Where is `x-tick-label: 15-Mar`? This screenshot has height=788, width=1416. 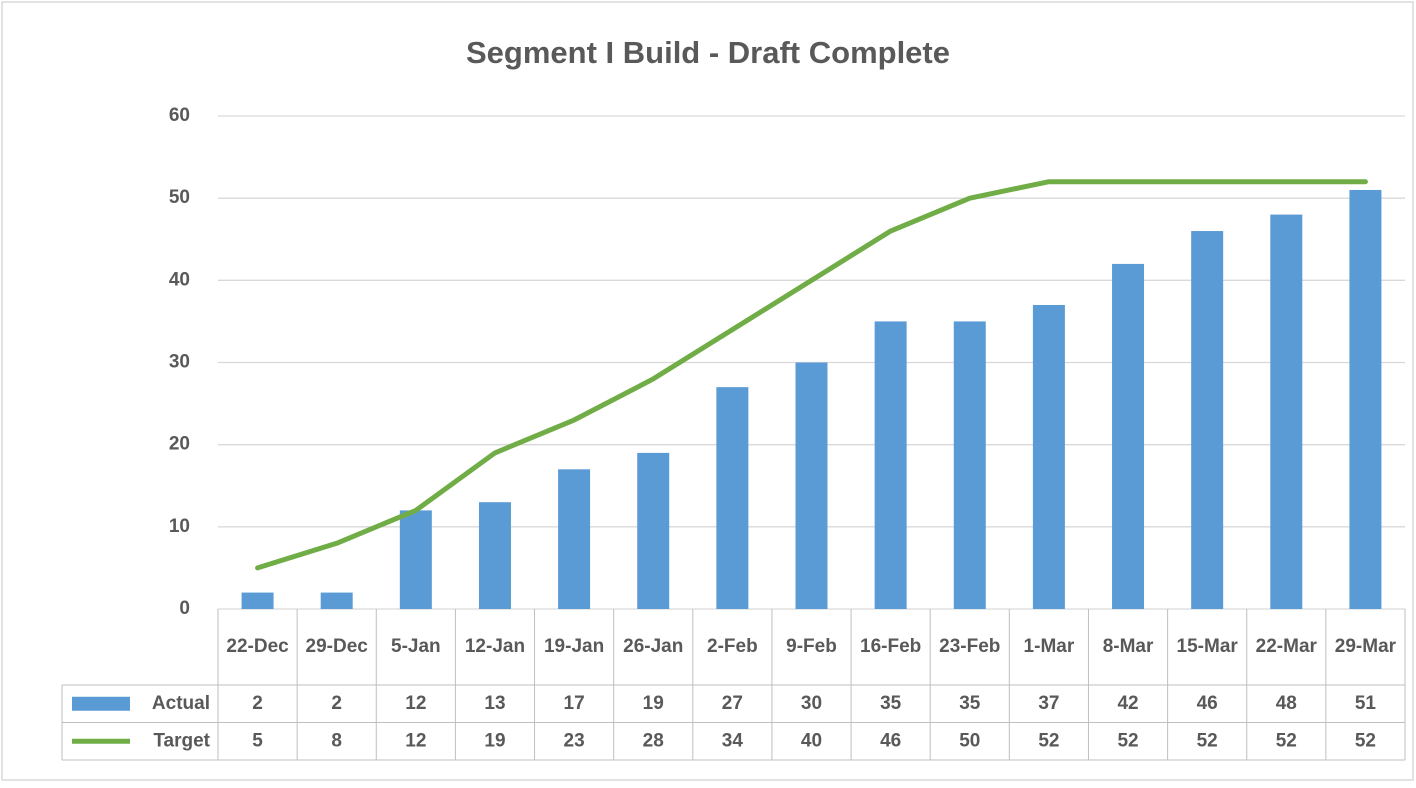 x-tick-label: 15-Mar is located at coordinates (1208, 646).